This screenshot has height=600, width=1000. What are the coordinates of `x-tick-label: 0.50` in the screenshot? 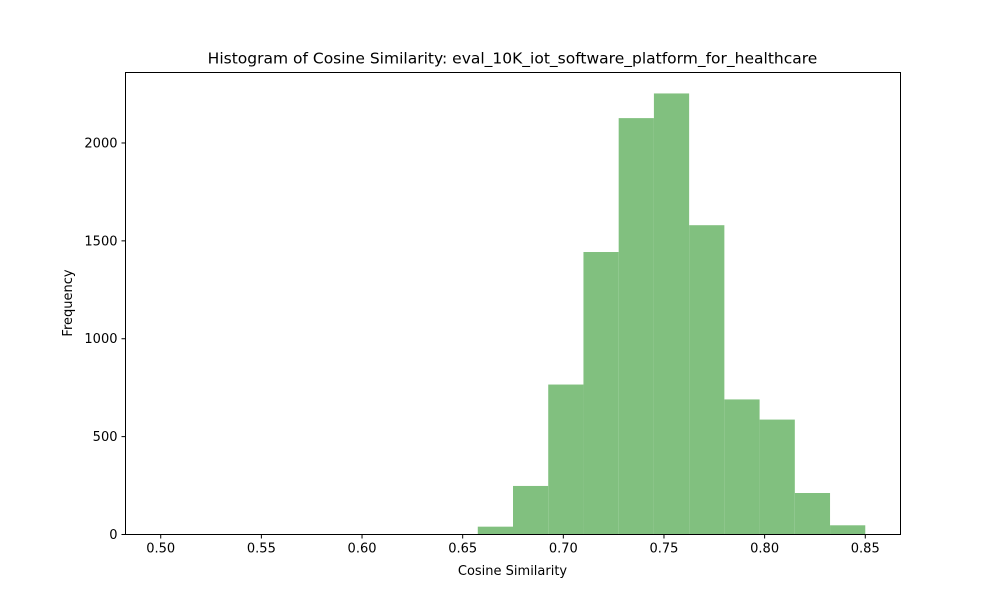 It's located at (160, 549).